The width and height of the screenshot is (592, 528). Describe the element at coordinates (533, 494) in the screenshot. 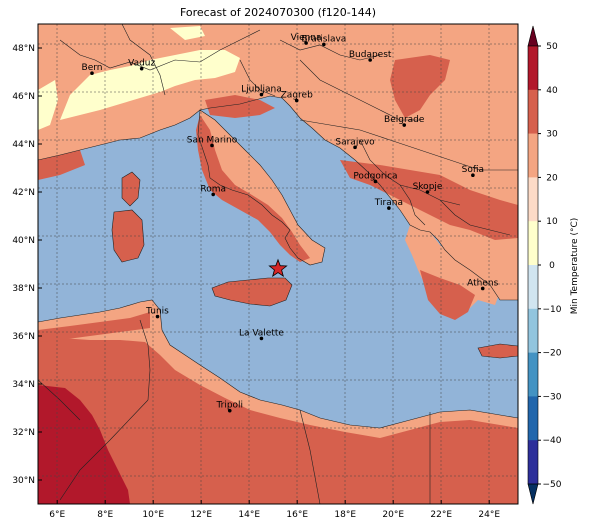

I see `colorbar-extend-bottom` at that location.